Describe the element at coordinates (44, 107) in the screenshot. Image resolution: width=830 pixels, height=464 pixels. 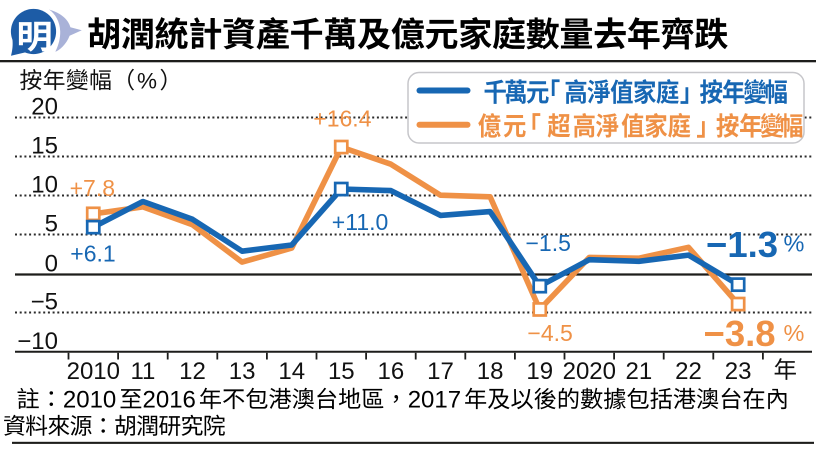
I see `svg-text: 20` at that location.